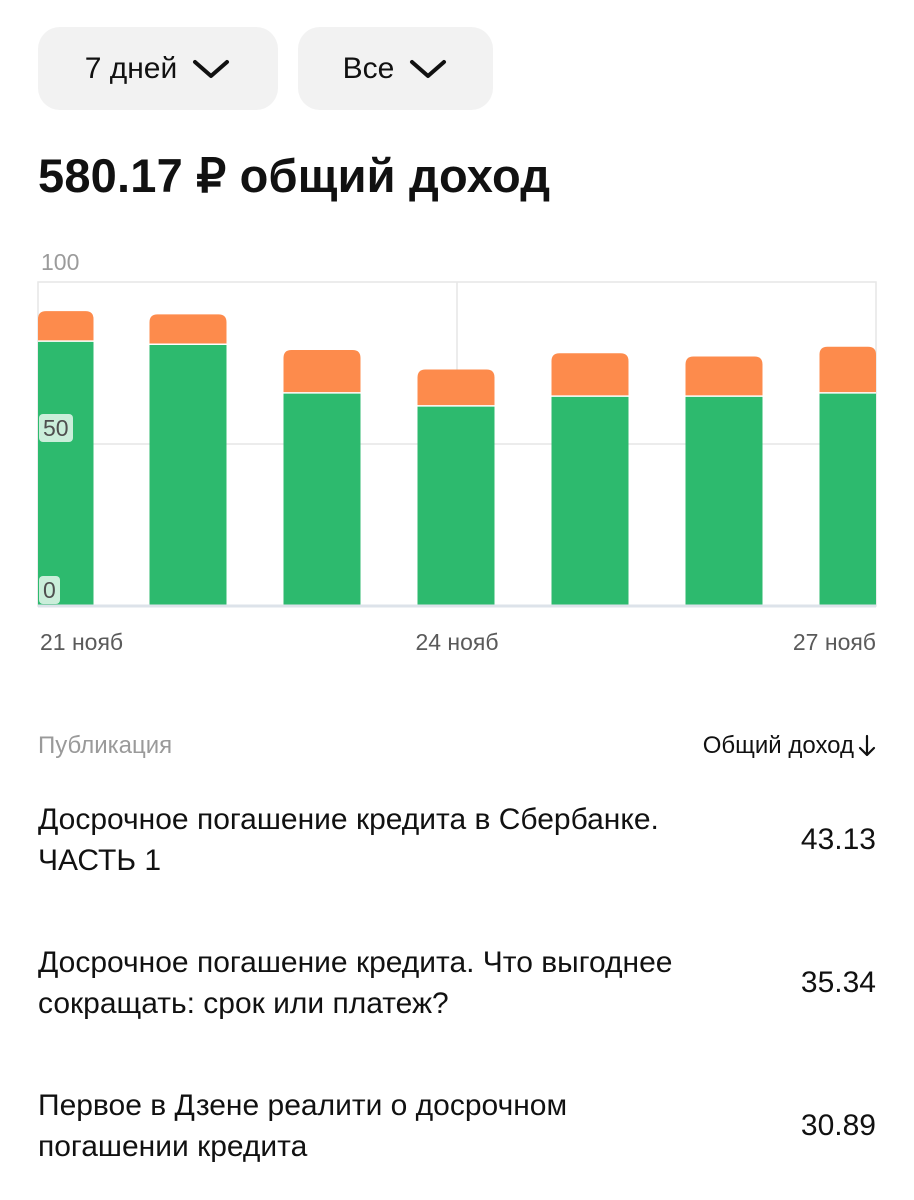 This screenshot has height=1200, width=914. I want to click on y-tick-label: 100, so click(60, 262).